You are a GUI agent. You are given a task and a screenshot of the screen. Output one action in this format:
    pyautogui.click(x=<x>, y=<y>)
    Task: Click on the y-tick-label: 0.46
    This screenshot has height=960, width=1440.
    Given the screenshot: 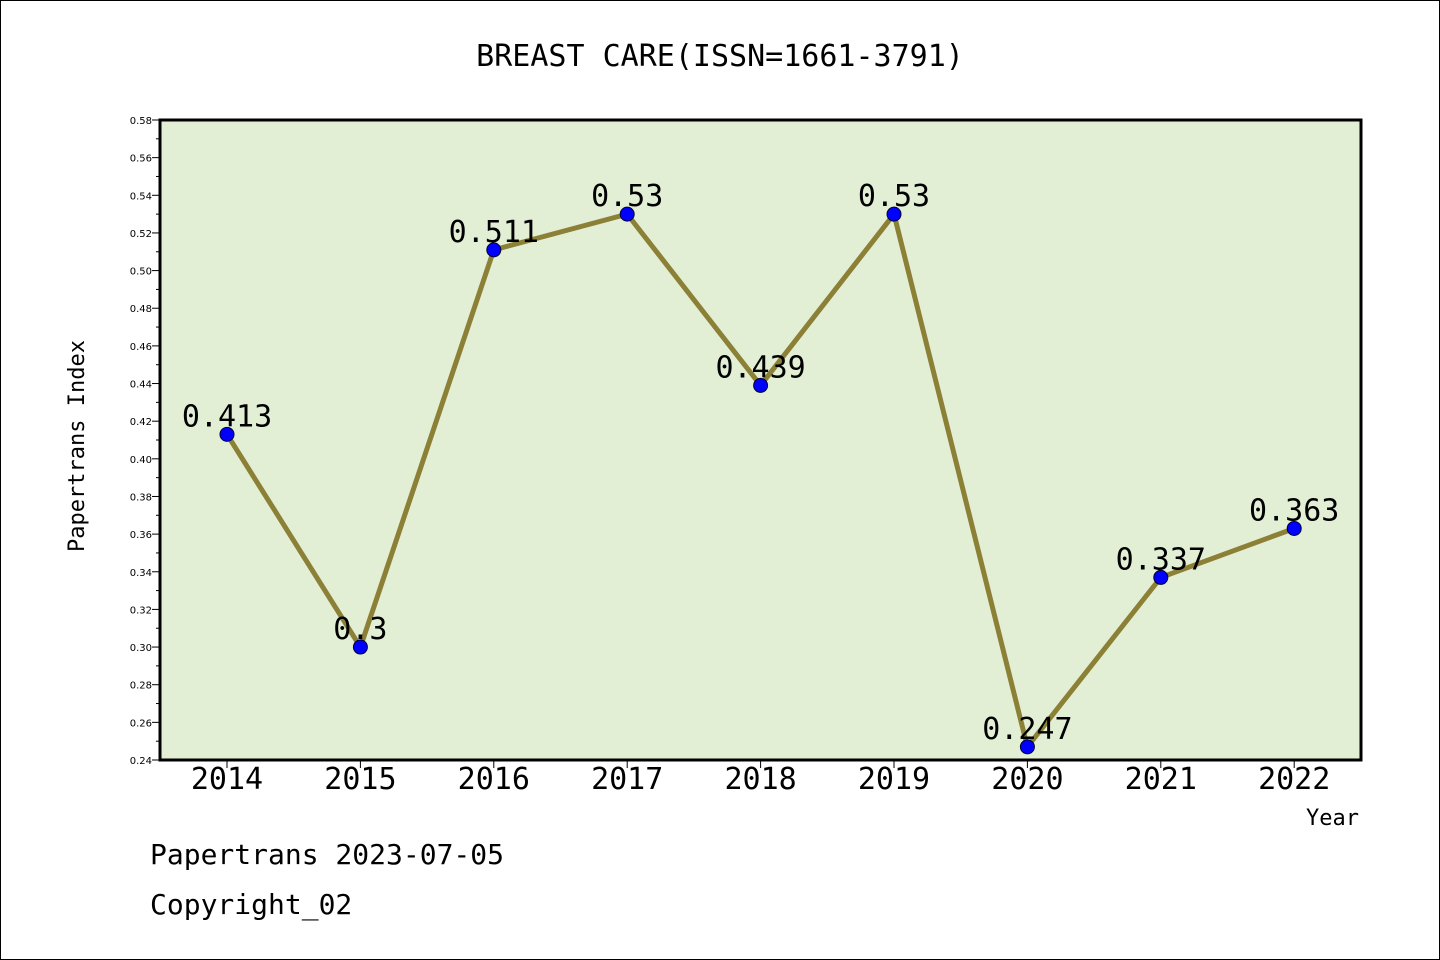 What is the action you would take?
    pyautogui.click(x=141, y=347)
    